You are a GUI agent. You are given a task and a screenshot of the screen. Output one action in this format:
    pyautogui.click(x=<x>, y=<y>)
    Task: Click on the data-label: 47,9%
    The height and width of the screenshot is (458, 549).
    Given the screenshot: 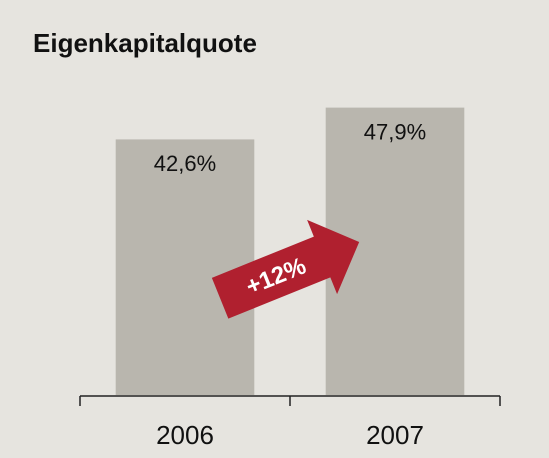 What is the action you would take?
    pyautogui.click(x=395, y=131)
    